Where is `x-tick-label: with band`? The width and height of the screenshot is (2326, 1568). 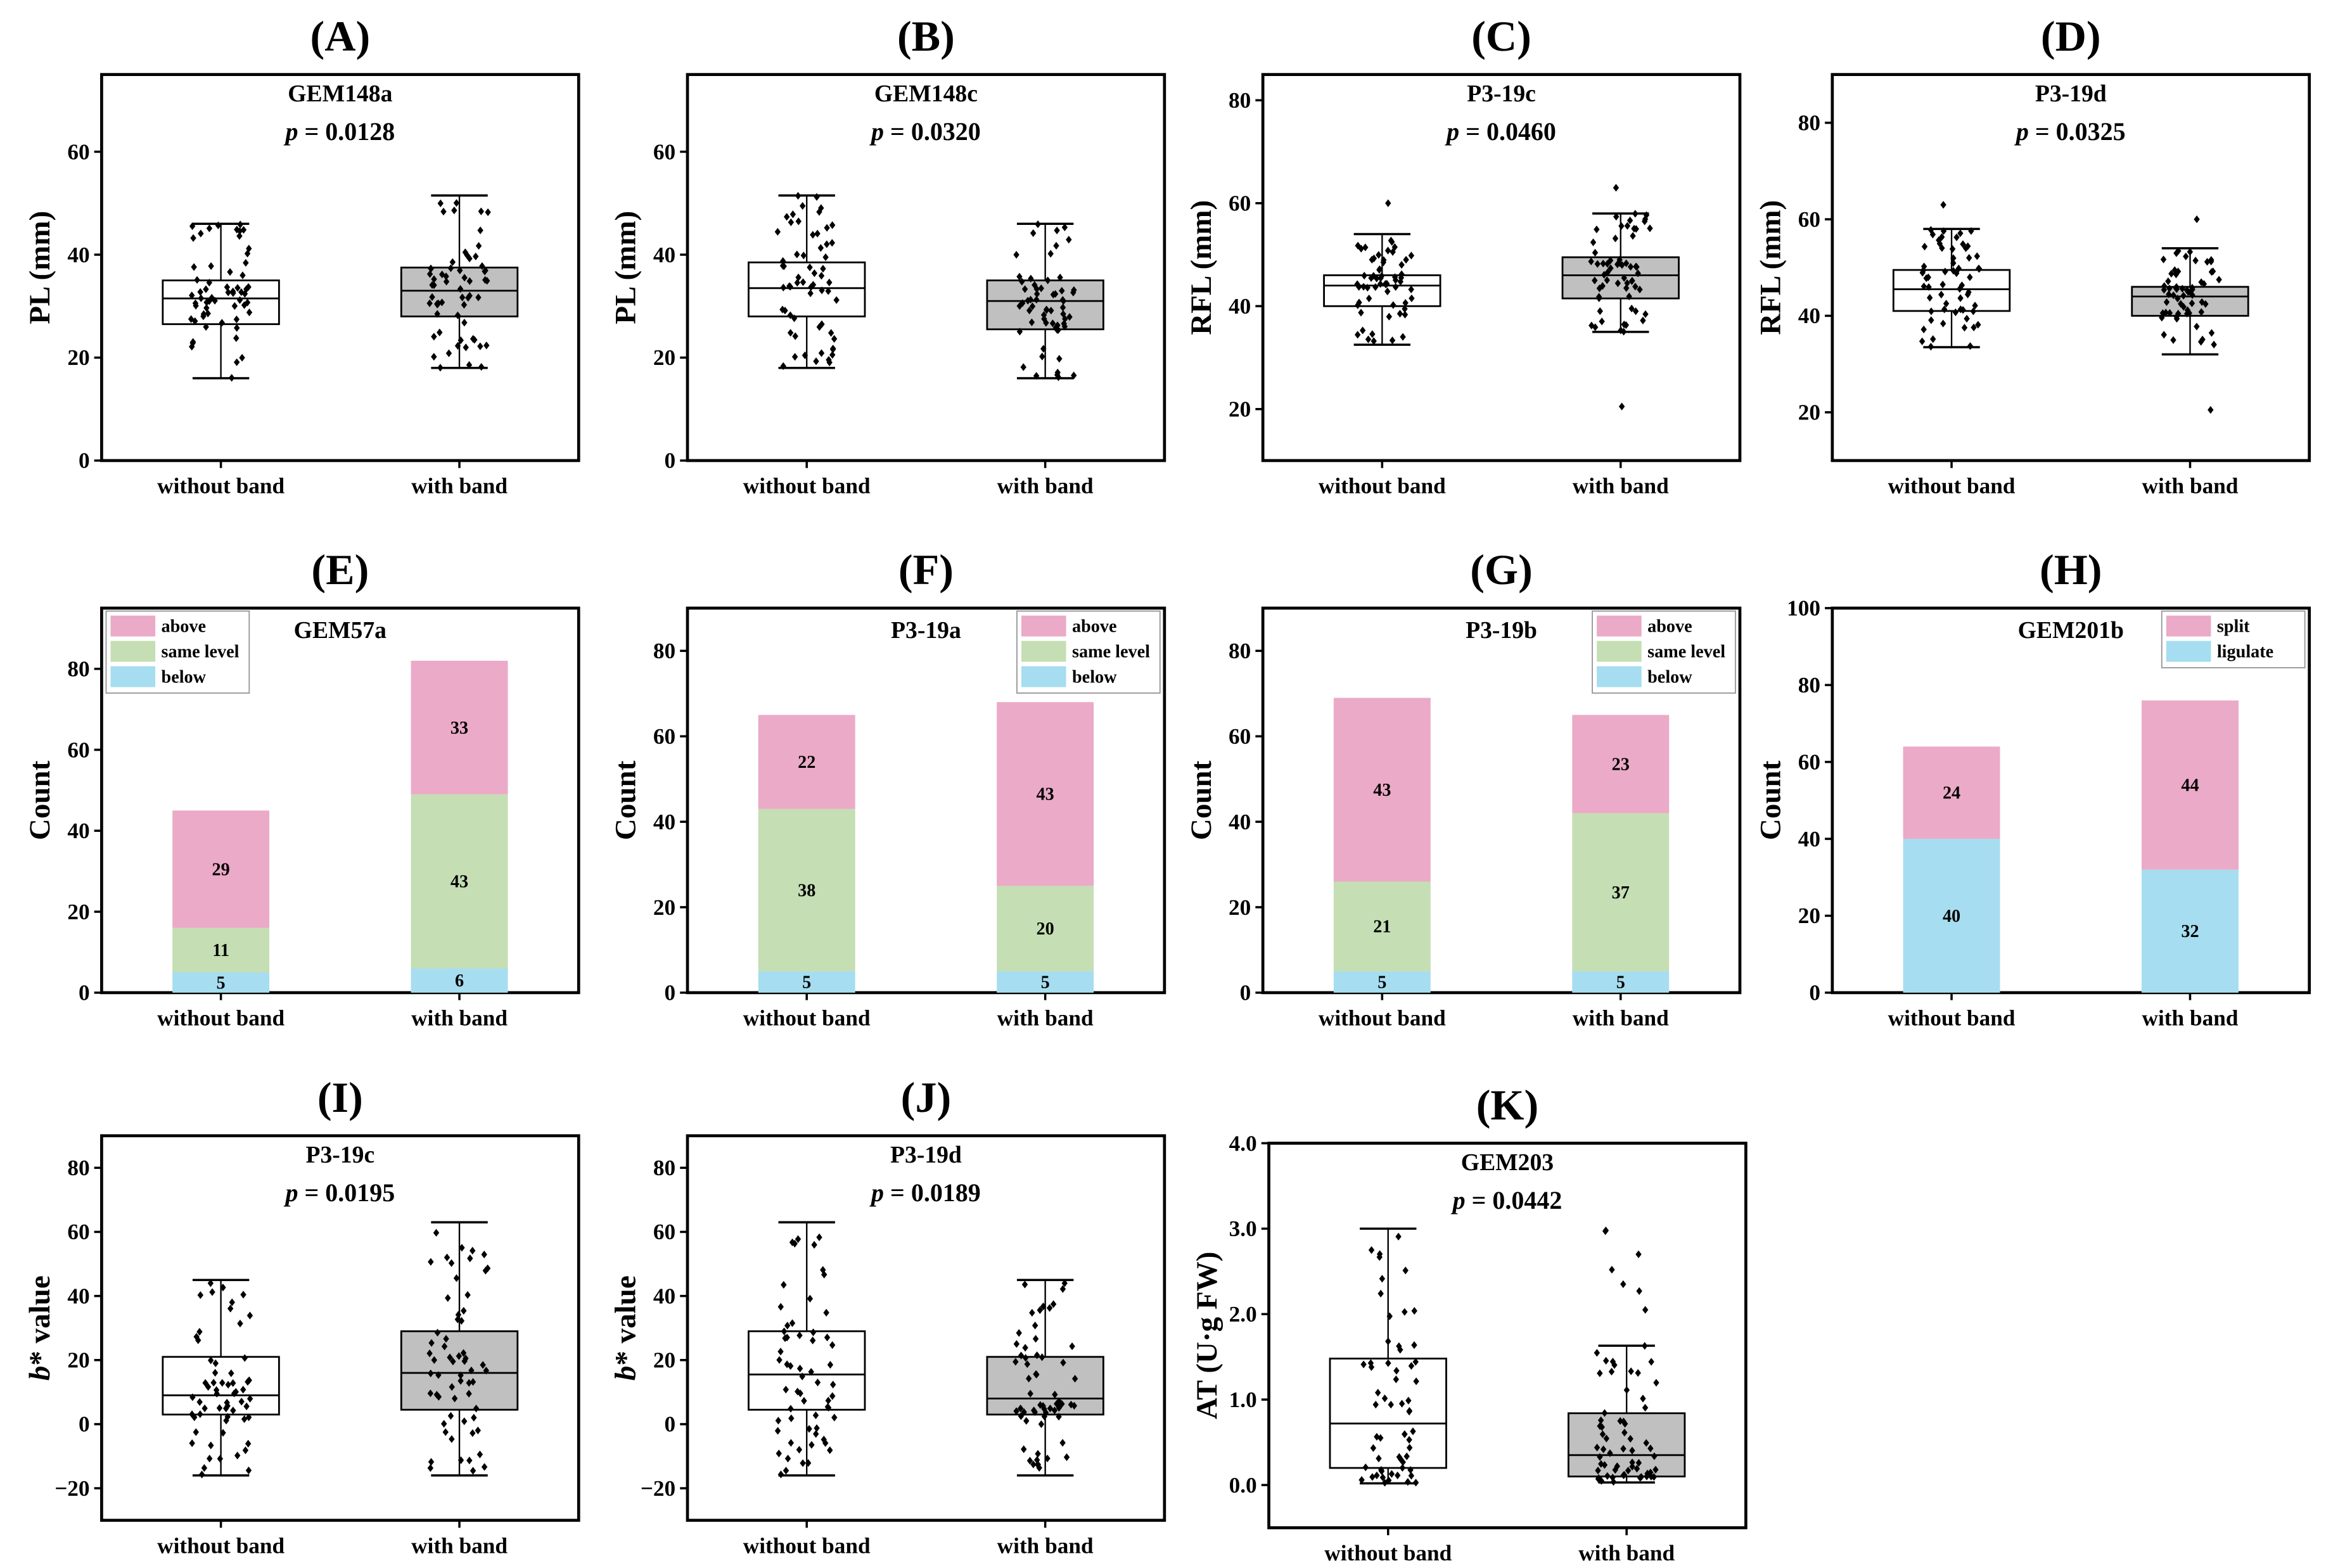
x-tick-label: with band is located at coordinates (1626, 1553).